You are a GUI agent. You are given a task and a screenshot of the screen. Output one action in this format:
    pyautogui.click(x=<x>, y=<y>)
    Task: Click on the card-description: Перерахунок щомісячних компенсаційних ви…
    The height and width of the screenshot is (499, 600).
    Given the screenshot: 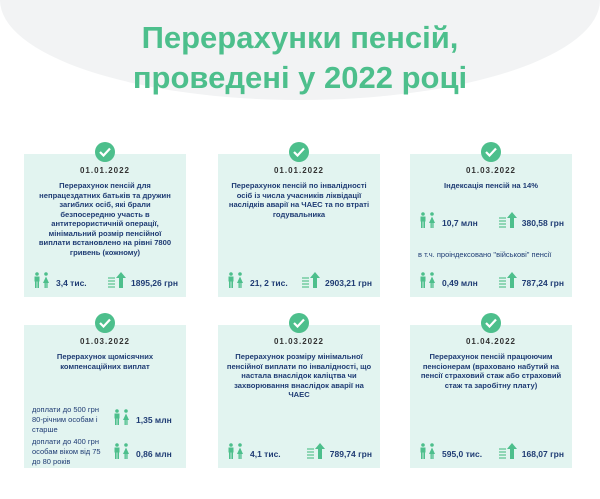 What is the action you would take?
    pyautogui.click(x=105, y=361)
    